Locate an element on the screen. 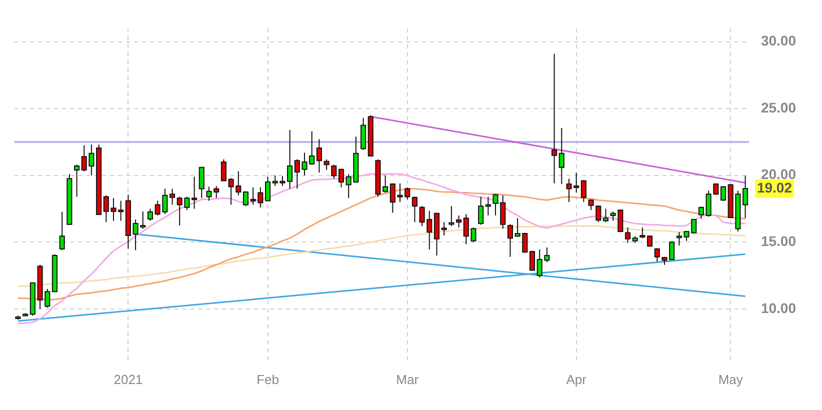 The height and width of the screenshot is (410, 822). x-tick-label: Apr is located at coordinates (577, 379).